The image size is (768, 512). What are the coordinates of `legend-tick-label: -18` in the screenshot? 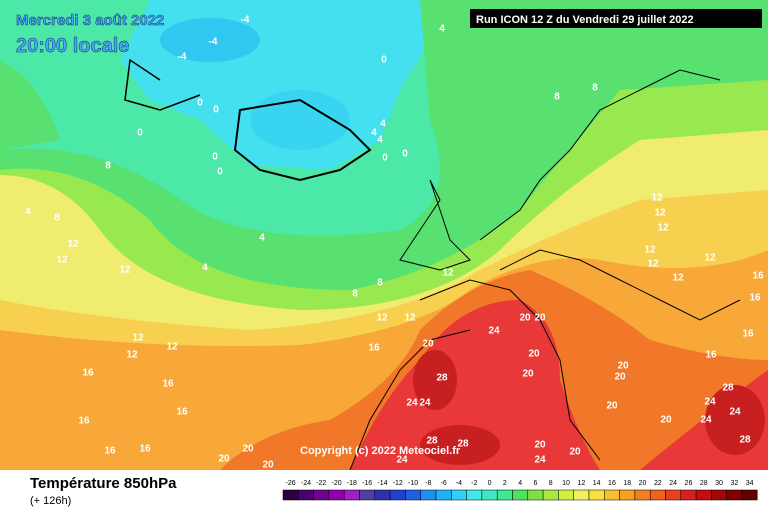 It's located at (352, 483).